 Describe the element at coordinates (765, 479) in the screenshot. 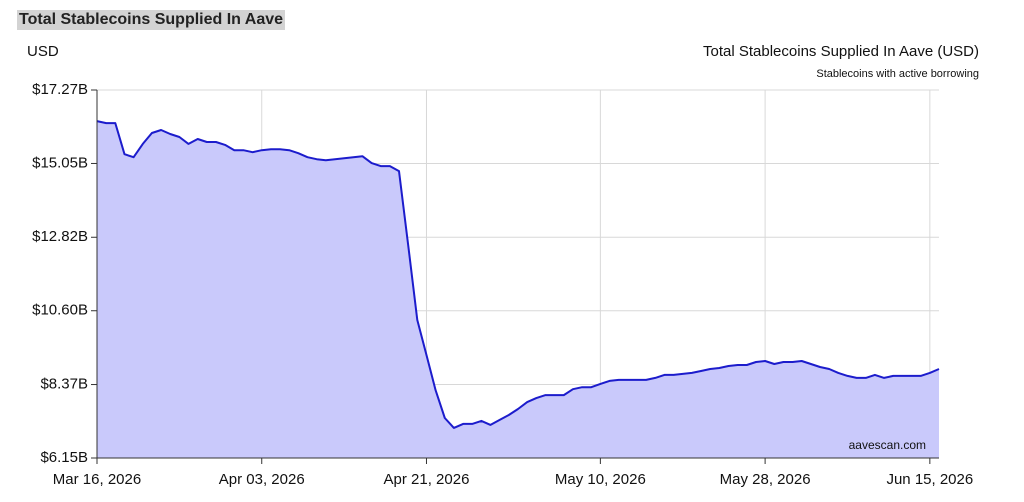

I see `x-tick-label: May 28, 2026` at that location.